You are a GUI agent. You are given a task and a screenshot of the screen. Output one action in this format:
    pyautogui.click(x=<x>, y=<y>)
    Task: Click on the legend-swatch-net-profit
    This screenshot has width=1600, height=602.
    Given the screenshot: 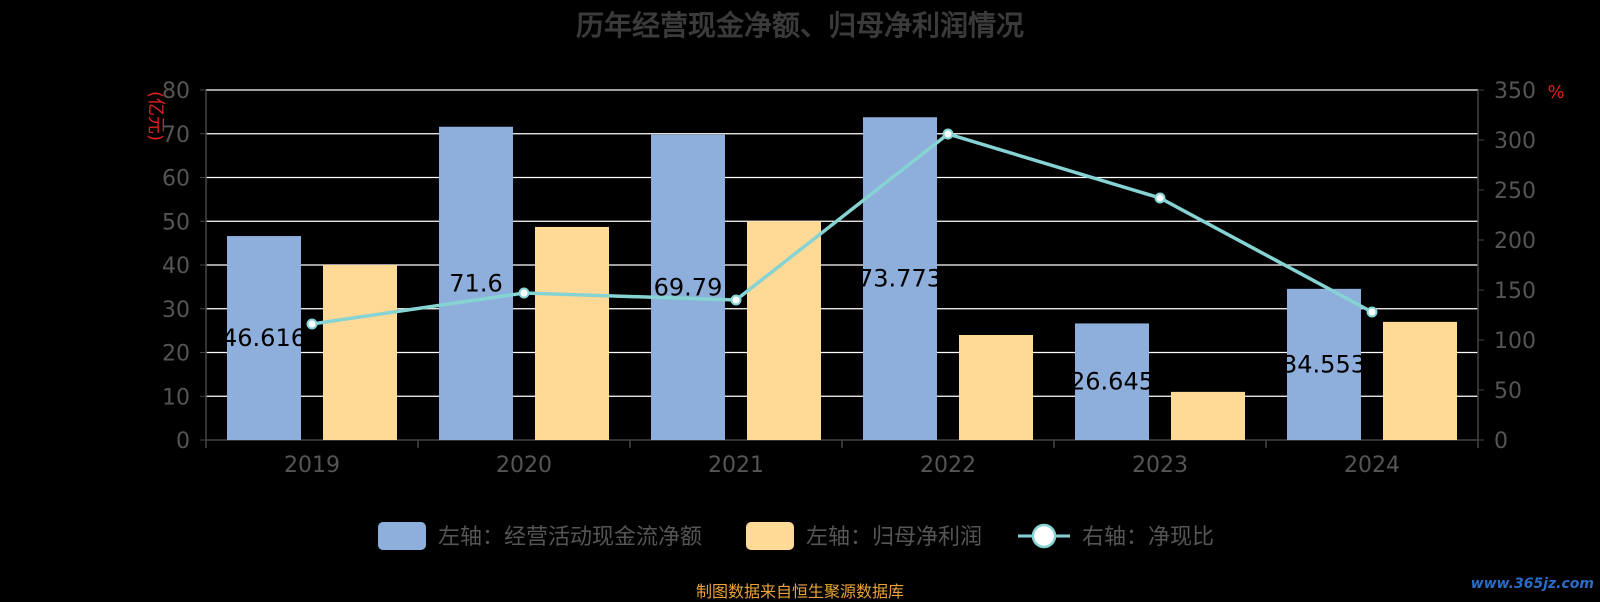 What is the action you would take?
    pyautogui.click(x=770, y=536)
    